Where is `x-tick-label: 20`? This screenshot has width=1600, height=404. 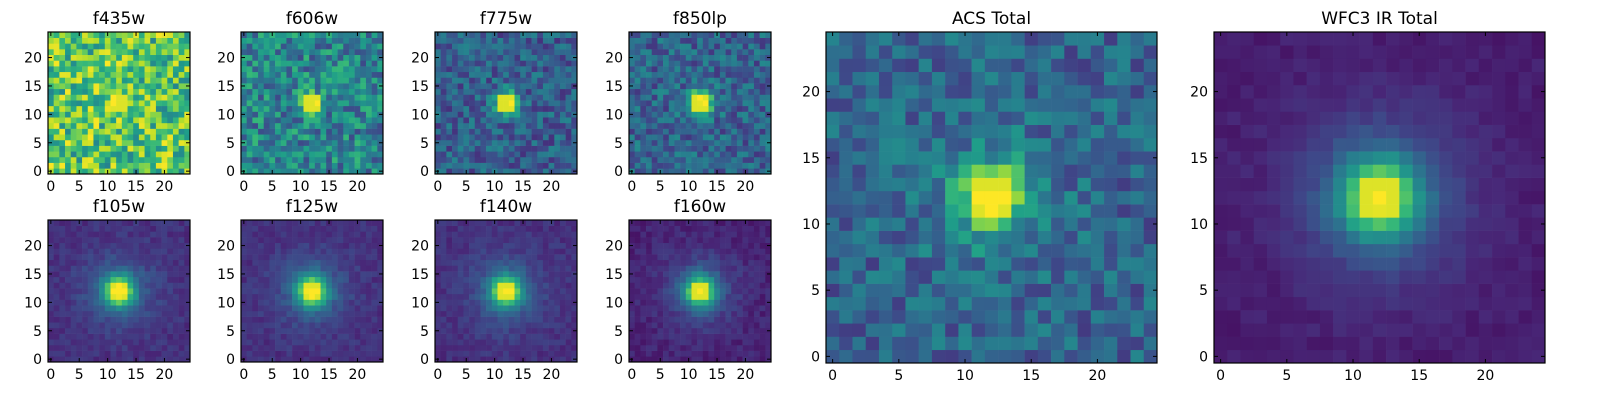
x-tick-label: 20 is located at coordinates (746, 187).